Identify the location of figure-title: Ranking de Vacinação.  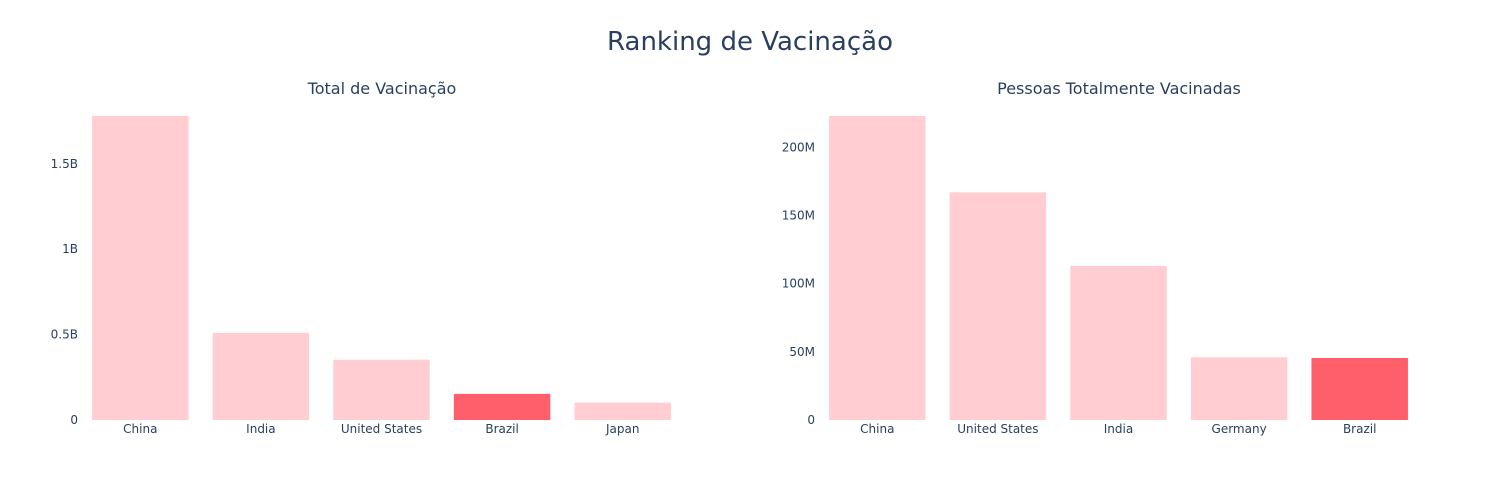
(750, 42).